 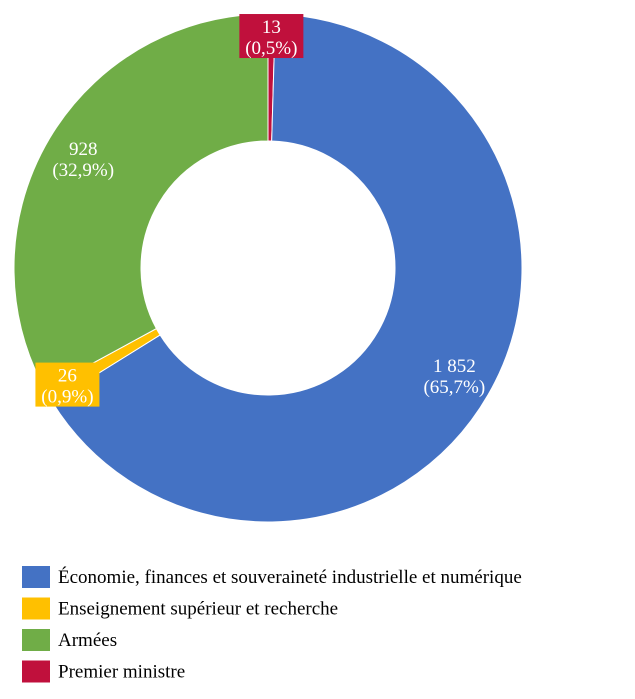 What do you see at coordinates (271, 27) in the screenshot?
I see `value-label: 13` at bounding box center [271, 27].